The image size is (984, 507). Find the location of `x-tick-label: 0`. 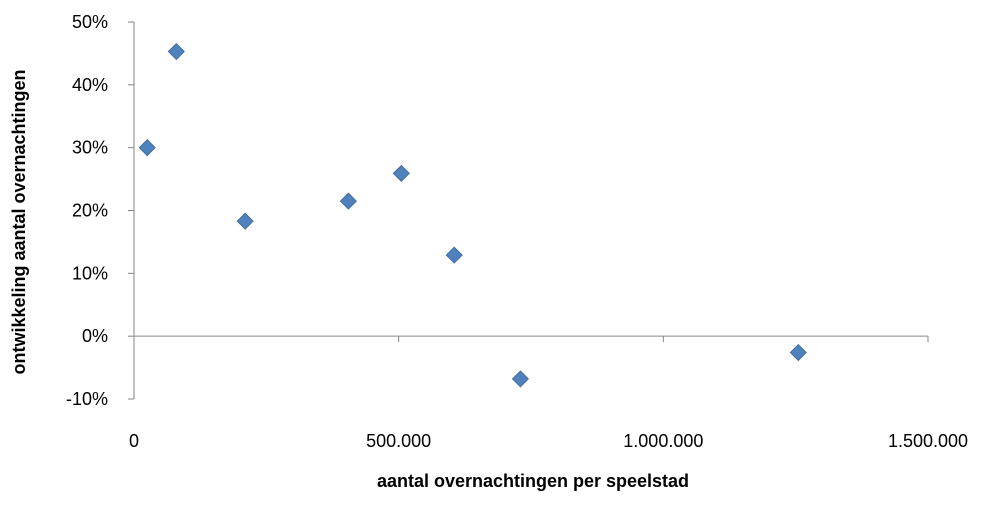

x-tick-label: 0 is located at coordinates (134, 441).